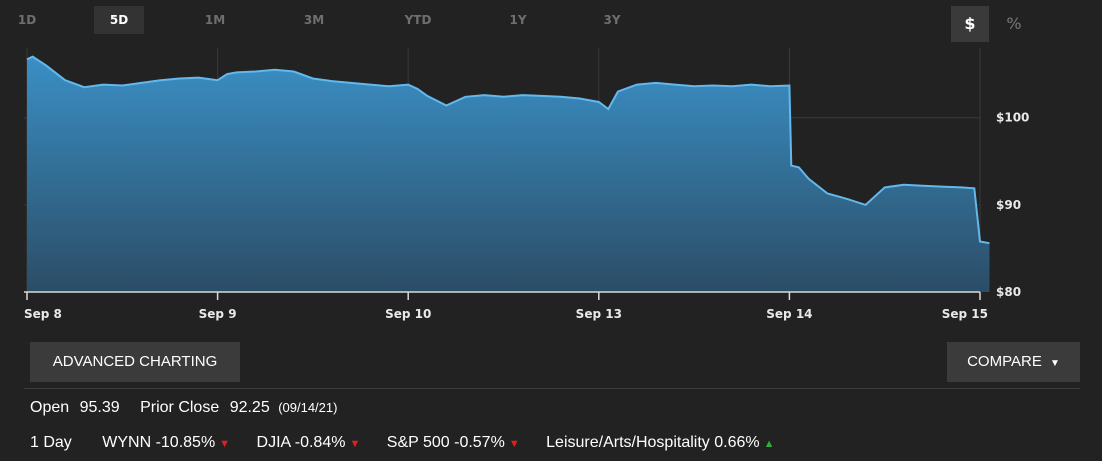 The height and width of the screenshot is (461, 1102). I want to click on perf-item: WYNN -10.85% ▼, so click(166, 443).